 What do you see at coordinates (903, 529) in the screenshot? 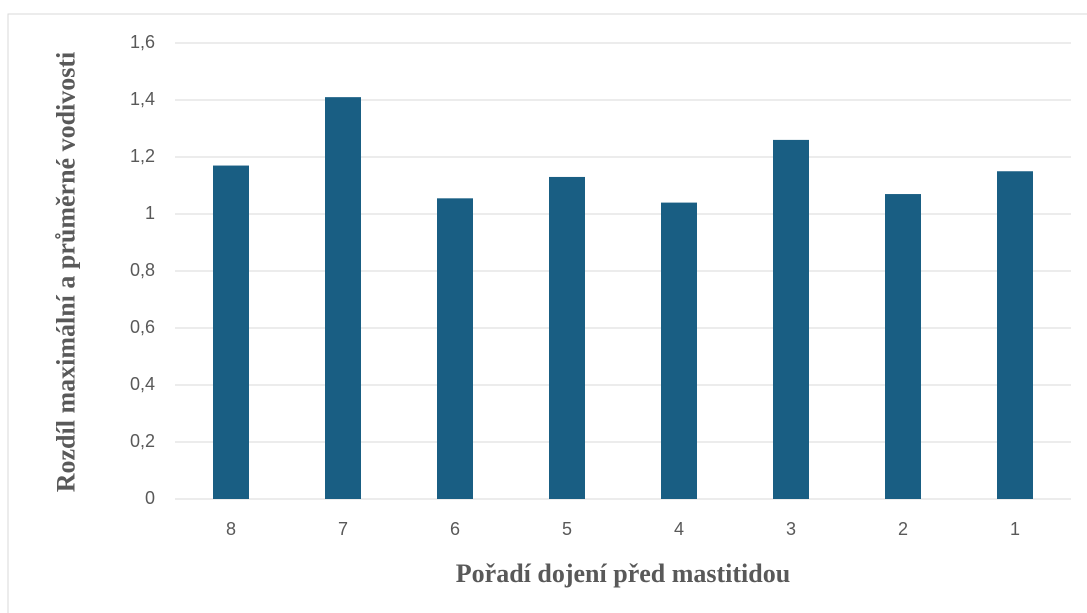
I see `x-tick-label: 2` at bounding box center [903, 529].